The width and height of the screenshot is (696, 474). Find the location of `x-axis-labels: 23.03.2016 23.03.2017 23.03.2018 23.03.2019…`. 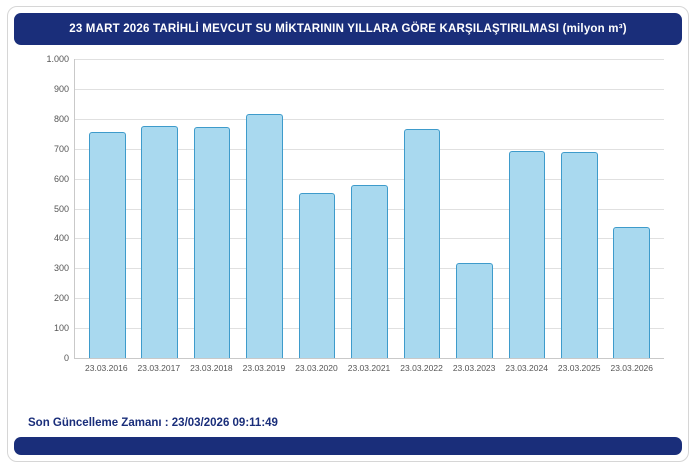

x-axis-labels: 23.03.2016 23.03.2017 23.03.2018 23.03.2019… is located at coordinates (369, 366).